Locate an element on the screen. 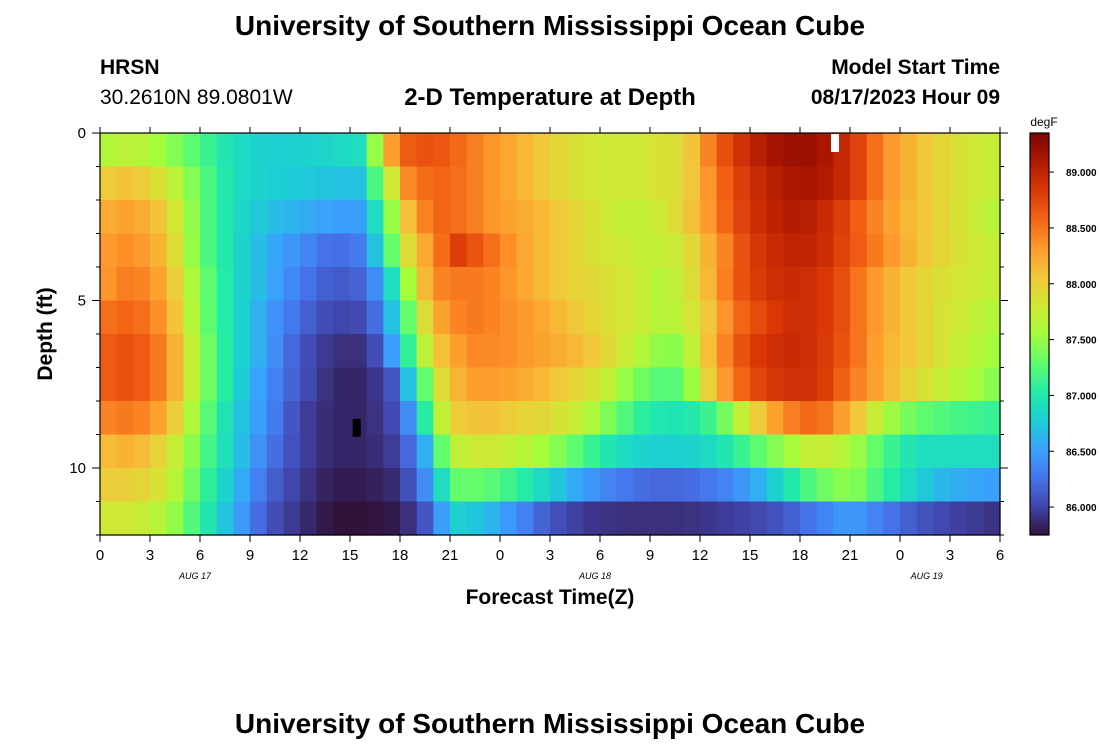 This screenshot has width=1100, height=750. x-tick-label: 12 is located at coordinates (300, 555).